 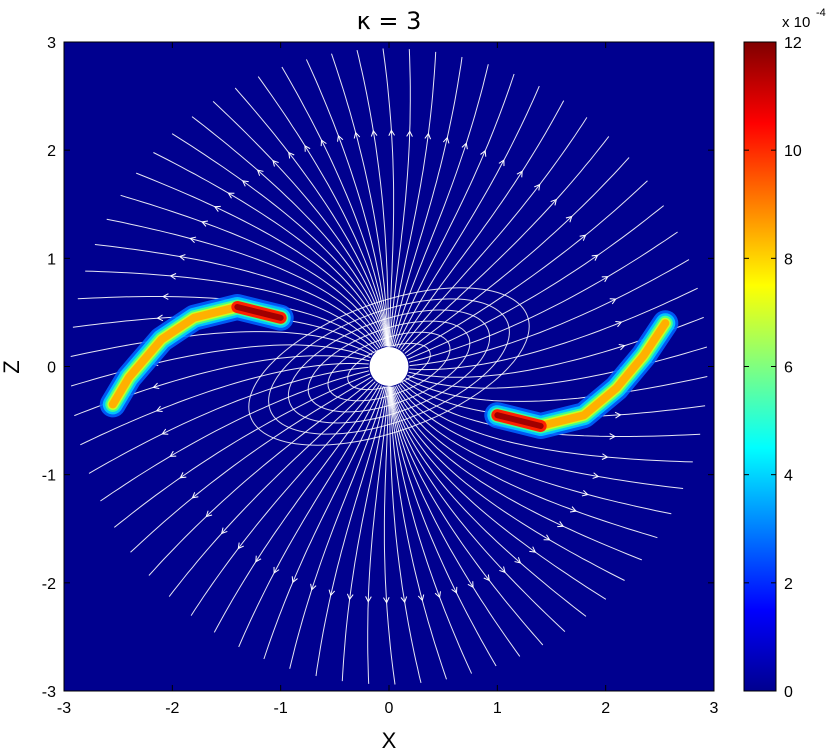 I want to click on y-axis-label: Z, so click(x=12, y=366).